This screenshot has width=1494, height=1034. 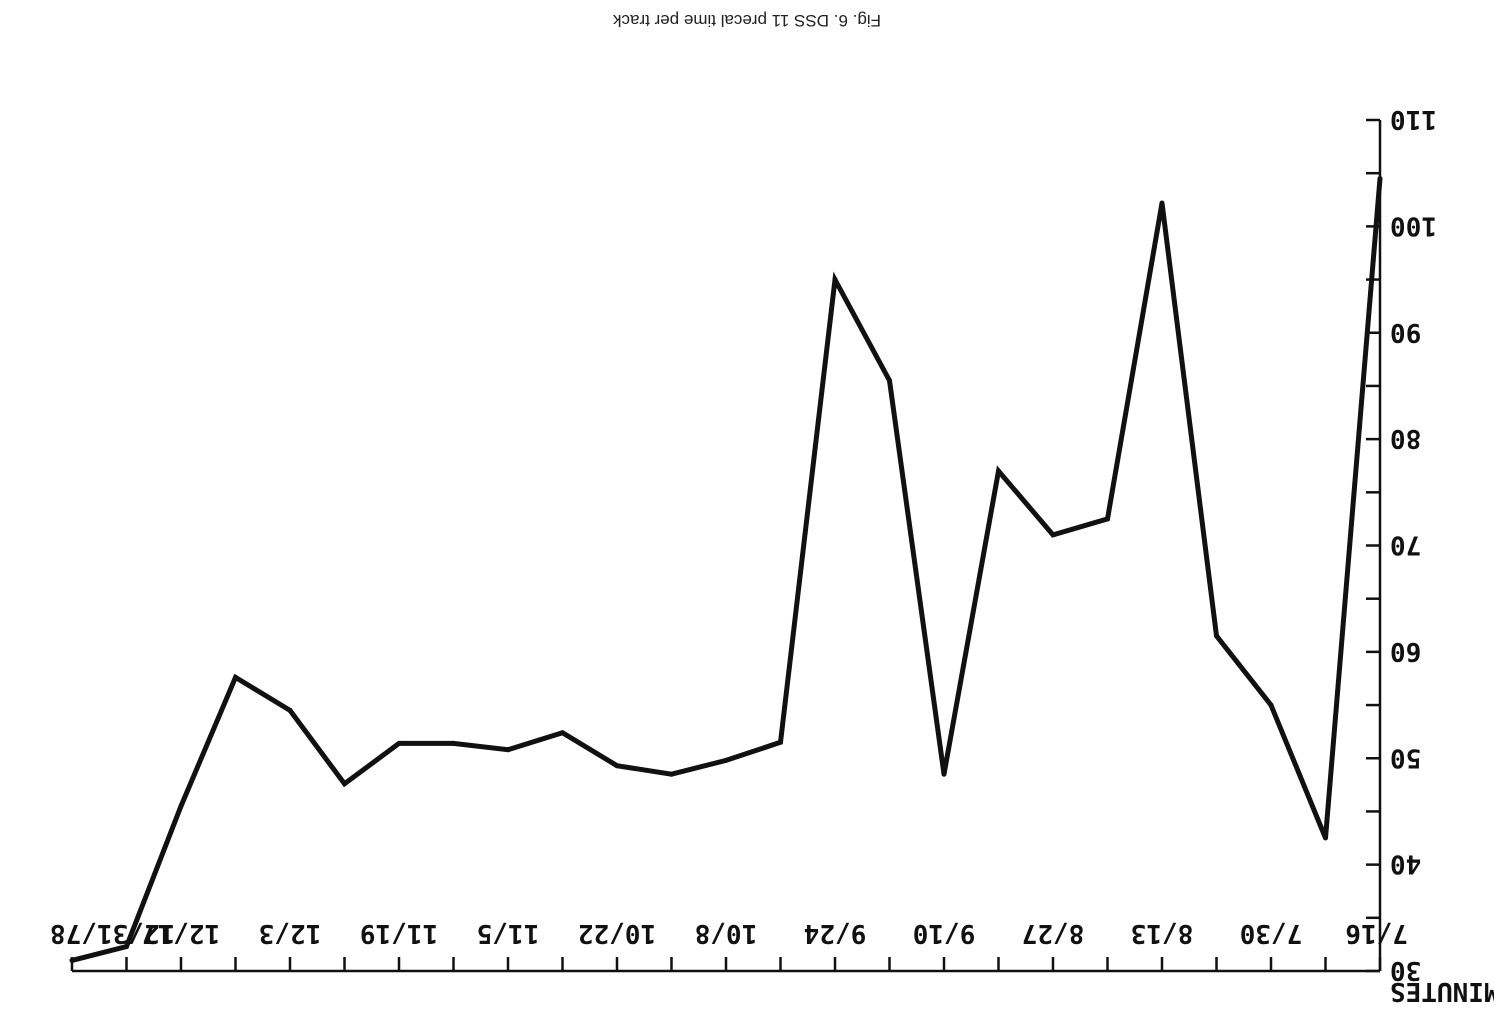 I want to click on figure-caption: Fig. 6. DSS 11 precal time per track, so click(x=747, y=20).